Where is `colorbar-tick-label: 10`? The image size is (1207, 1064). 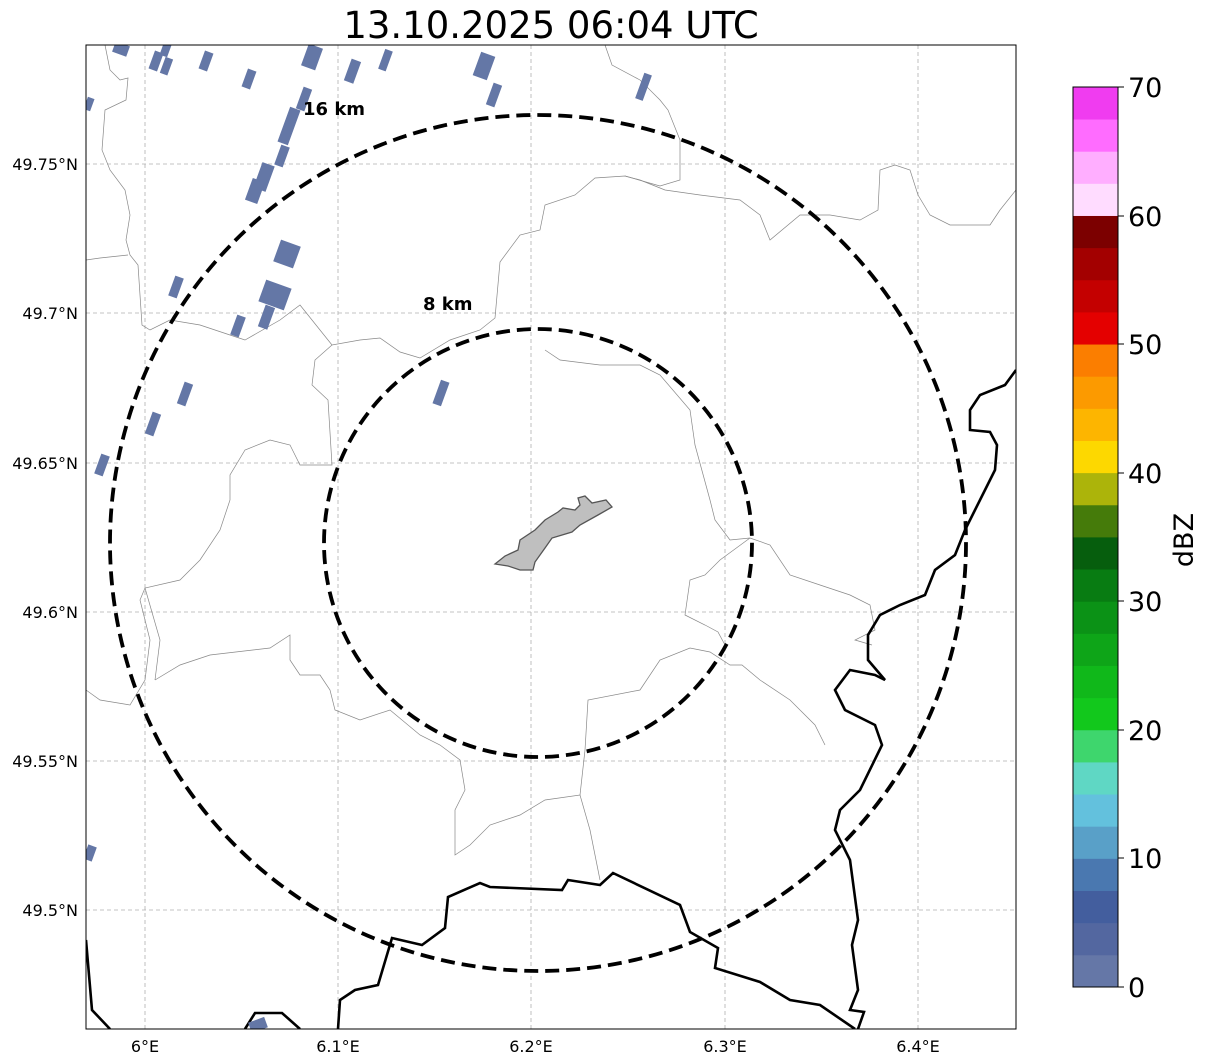 colorbar-tick-label: 10 is located at coordinates (1145, 859).